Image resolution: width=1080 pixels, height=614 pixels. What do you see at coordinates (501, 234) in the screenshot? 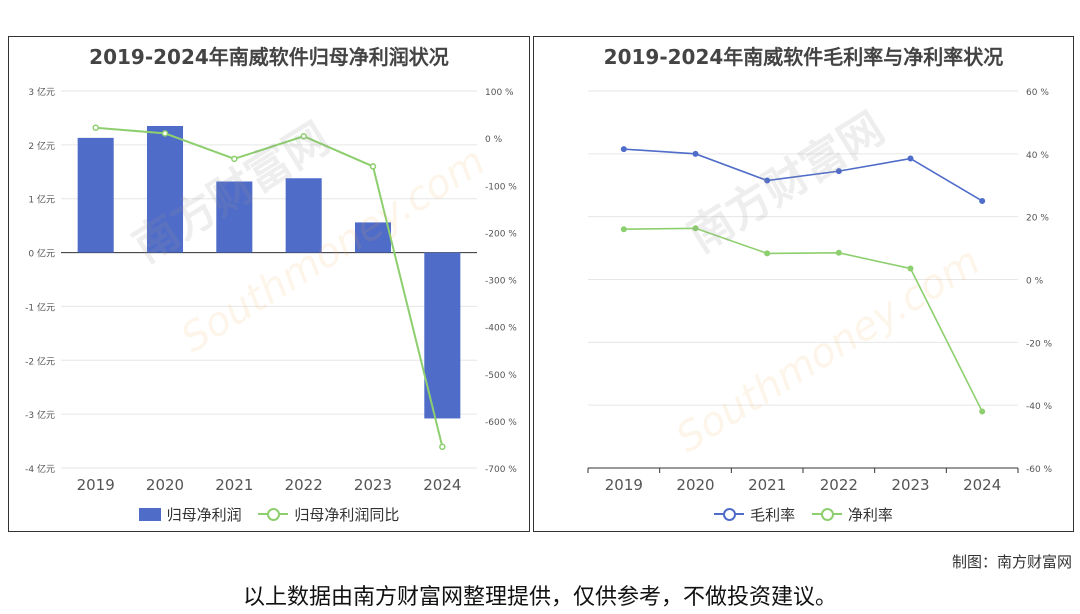
I see `right-axis-tick-label: -200 %` at bounding box center [501, 234].